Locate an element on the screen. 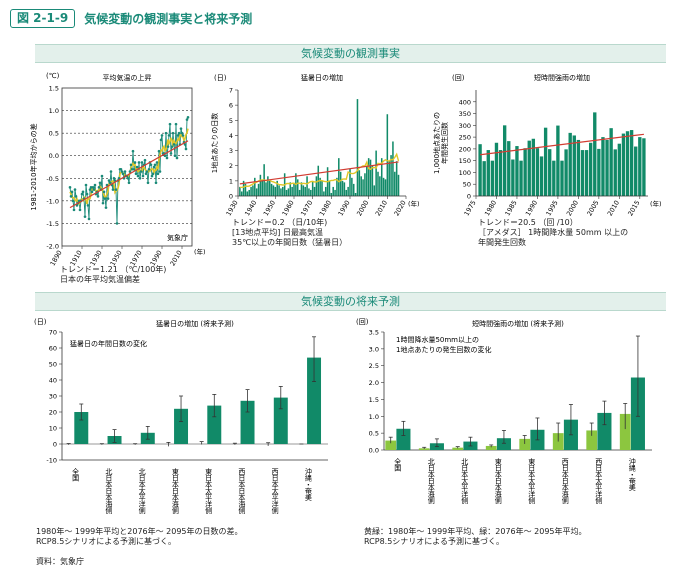 This screenshot has height=576, width=681. x-tick-label: 1950 is located at coordinates (269, 208).